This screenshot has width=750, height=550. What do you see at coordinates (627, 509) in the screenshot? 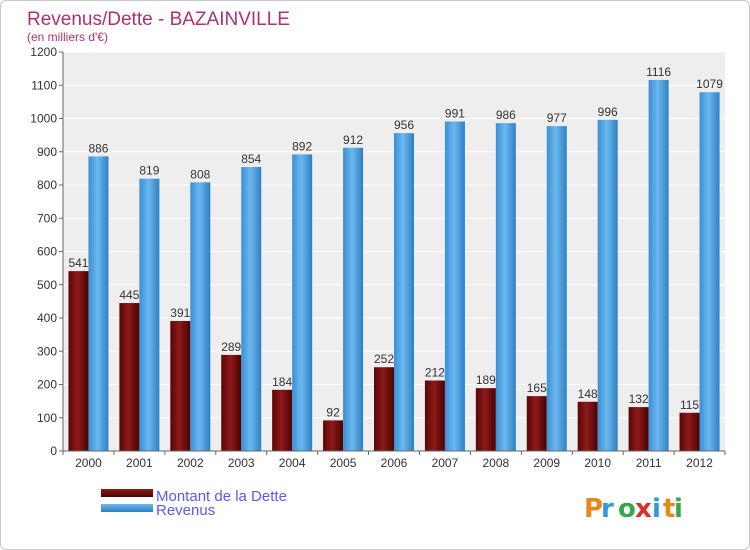
I see `logo-glyph: o` at bounding box center [627, 509].